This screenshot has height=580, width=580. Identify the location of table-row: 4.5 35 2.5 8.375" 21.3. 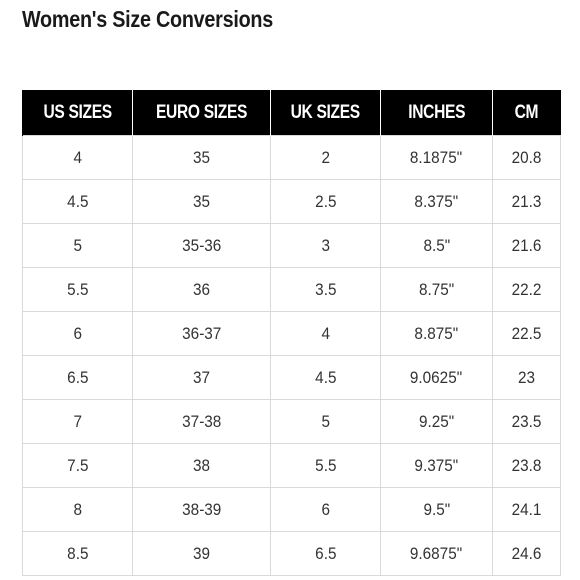
(291, 201).